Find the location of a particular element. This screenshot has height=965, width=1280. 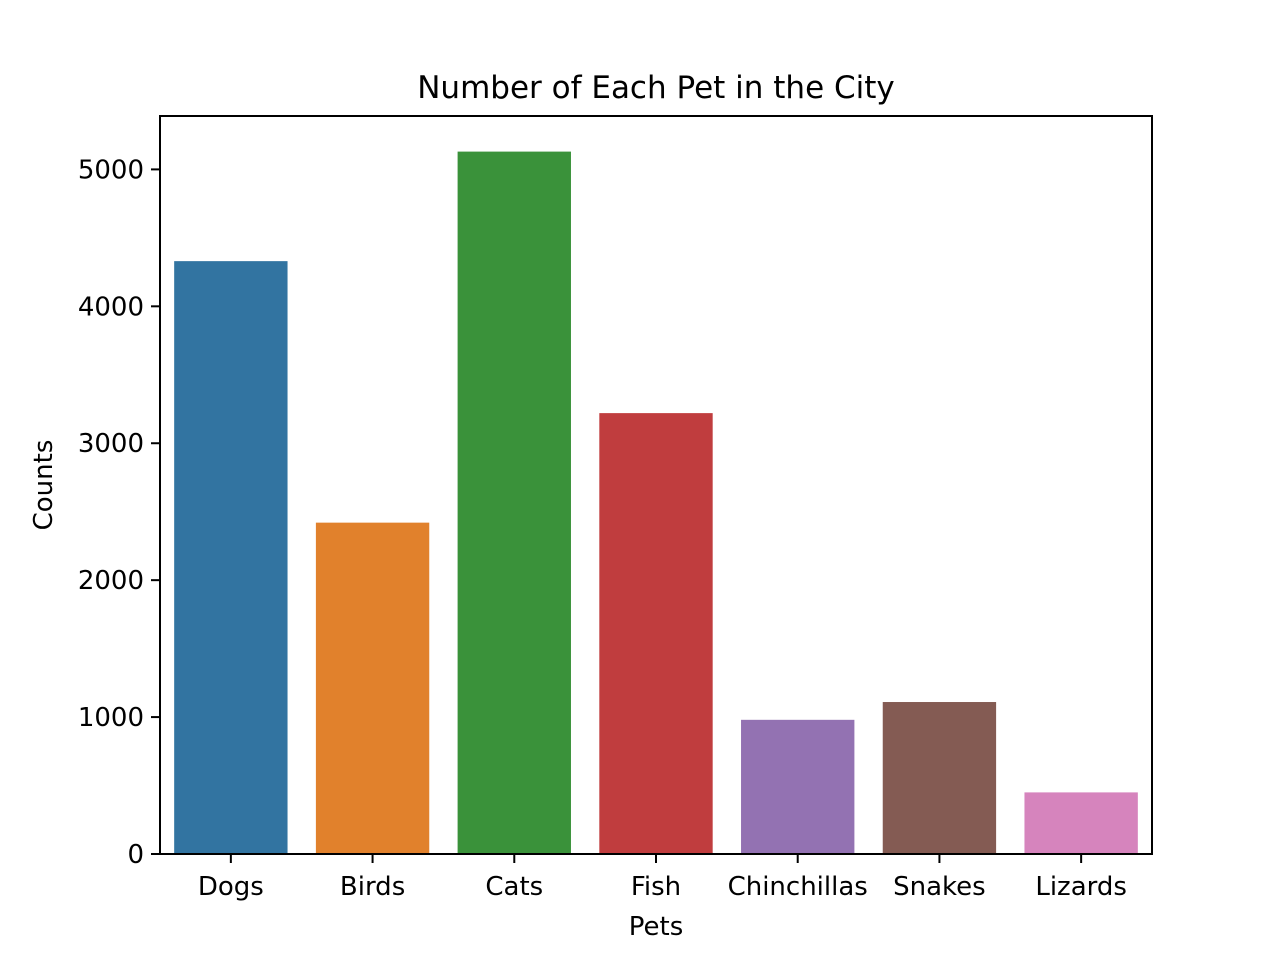

x-tick-label-chinchillas: Chinchillas is located at coordinates (798, 887).